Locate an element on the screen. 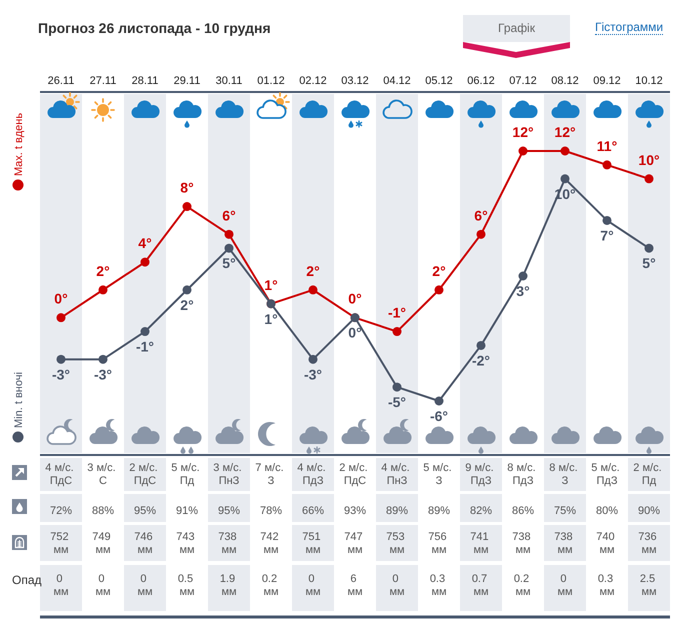 The image size is (680, 624). text: 736 мм is located at coordinates (649, 543).